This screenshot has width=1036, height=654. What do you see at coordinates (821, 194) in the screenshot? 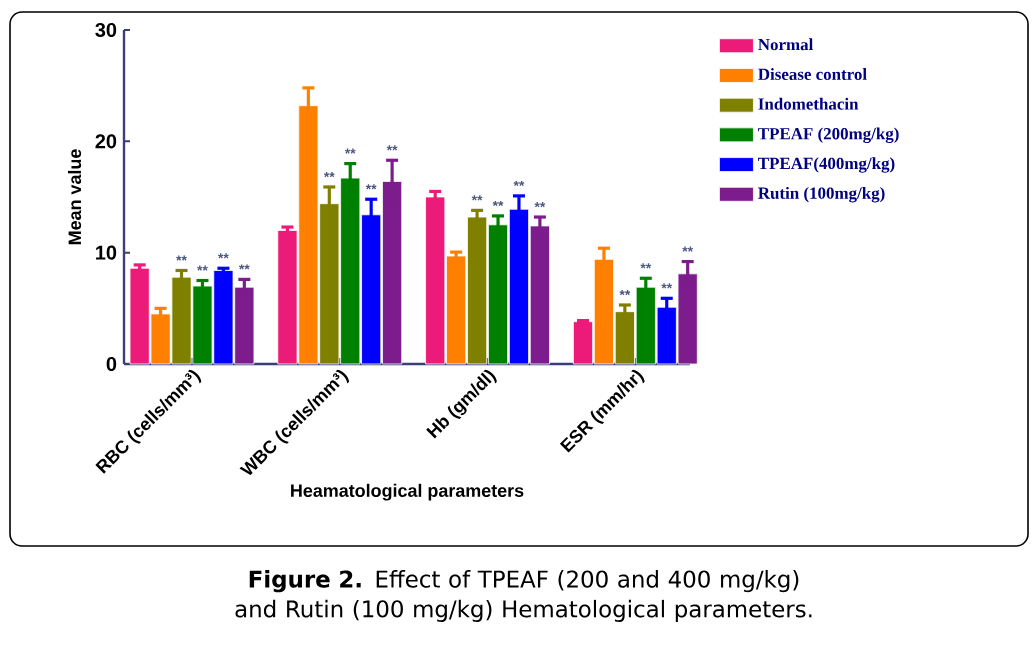
I see `legend-label: Rutin (100mg/kg)` at bounding box center [821, 194].